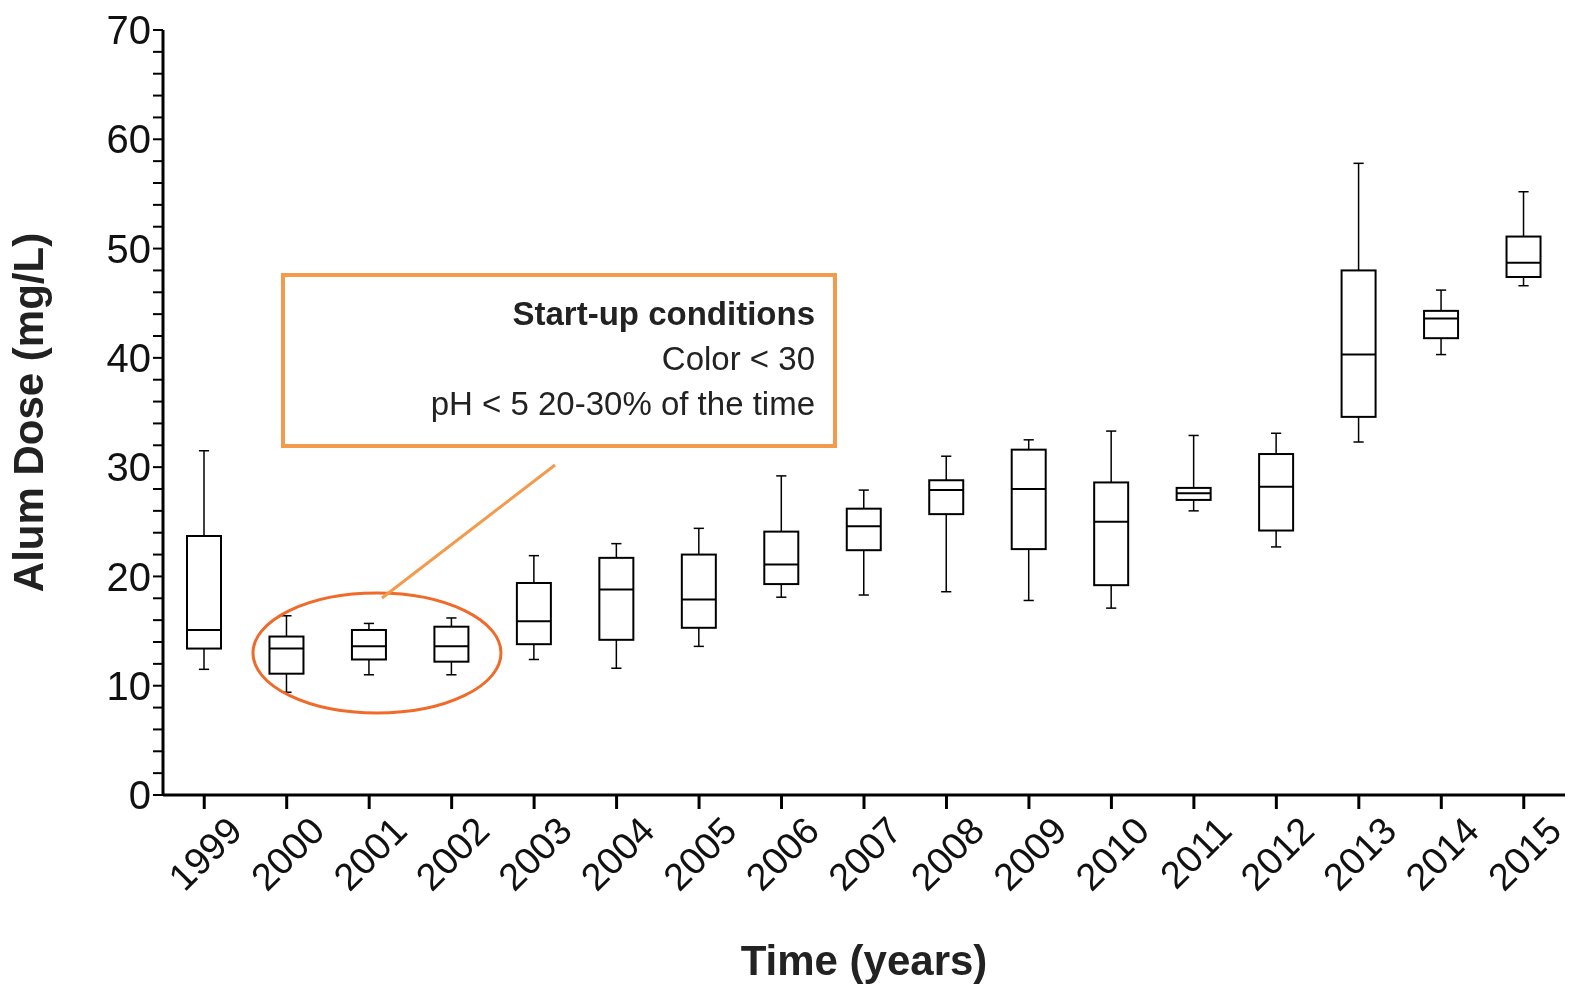 The image size is (1573, 993). What do you see at coordinates (622, 404) in the screenshot?
I see `annotation: pH < 5 20-30% of the time` at bounding box center [622, 404].